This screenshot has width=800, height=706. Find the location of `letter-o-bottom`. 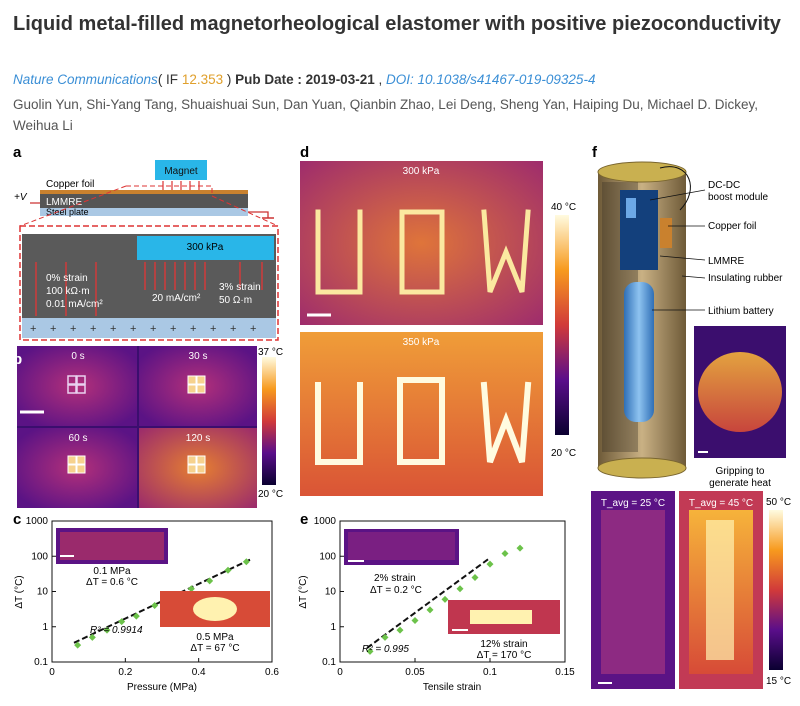

letter-o-bottom is located at coordinates (421, 421).